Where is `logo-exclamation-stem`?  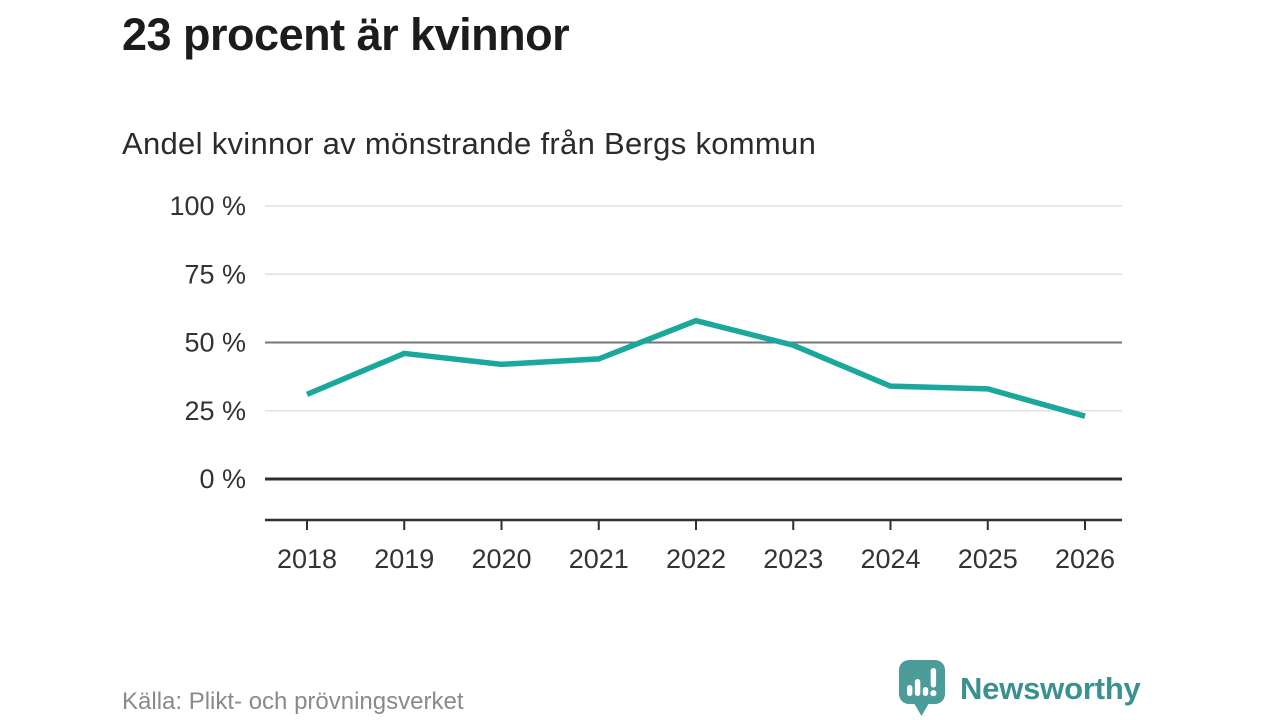
logo-exclamation-stem is located at coordinates (933, 678).